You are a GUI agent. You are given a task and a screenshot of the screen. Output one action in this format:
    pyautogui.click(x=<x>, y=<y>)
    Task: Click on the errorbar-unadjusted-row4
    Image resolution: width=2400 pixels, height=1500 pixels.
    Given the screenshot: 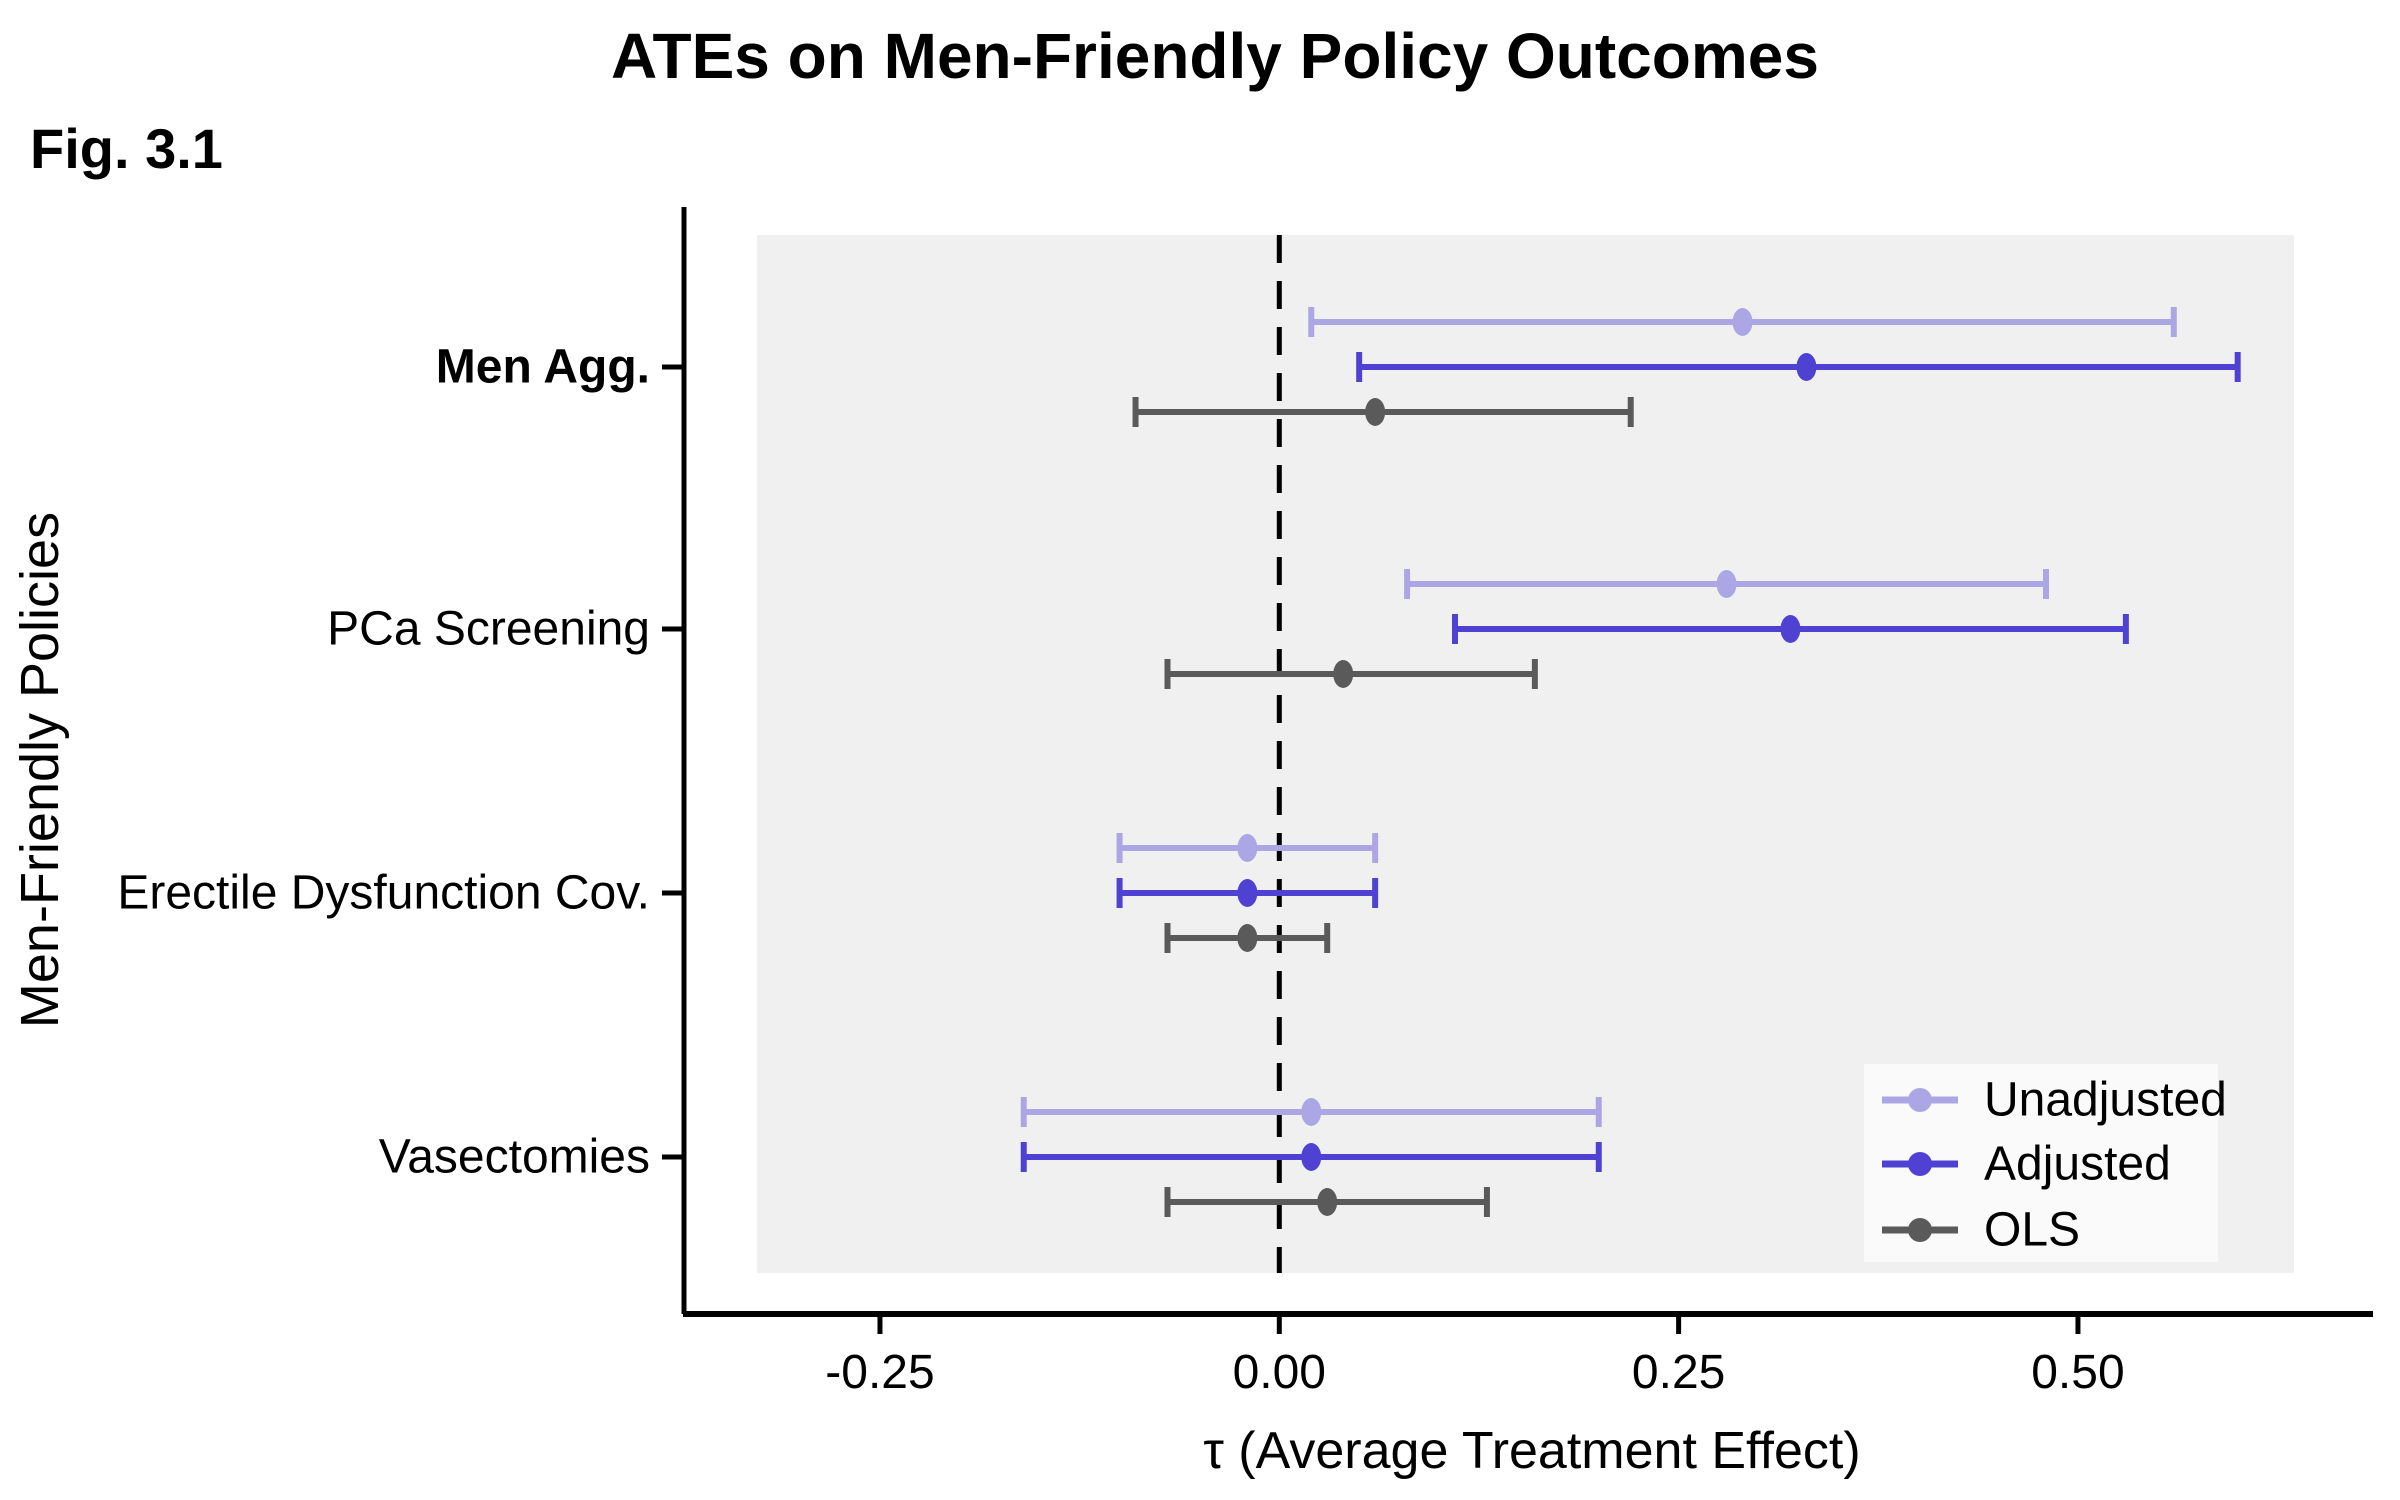 What is the action you would take?
    pyautogui.click(x=1311, y=1112)
    